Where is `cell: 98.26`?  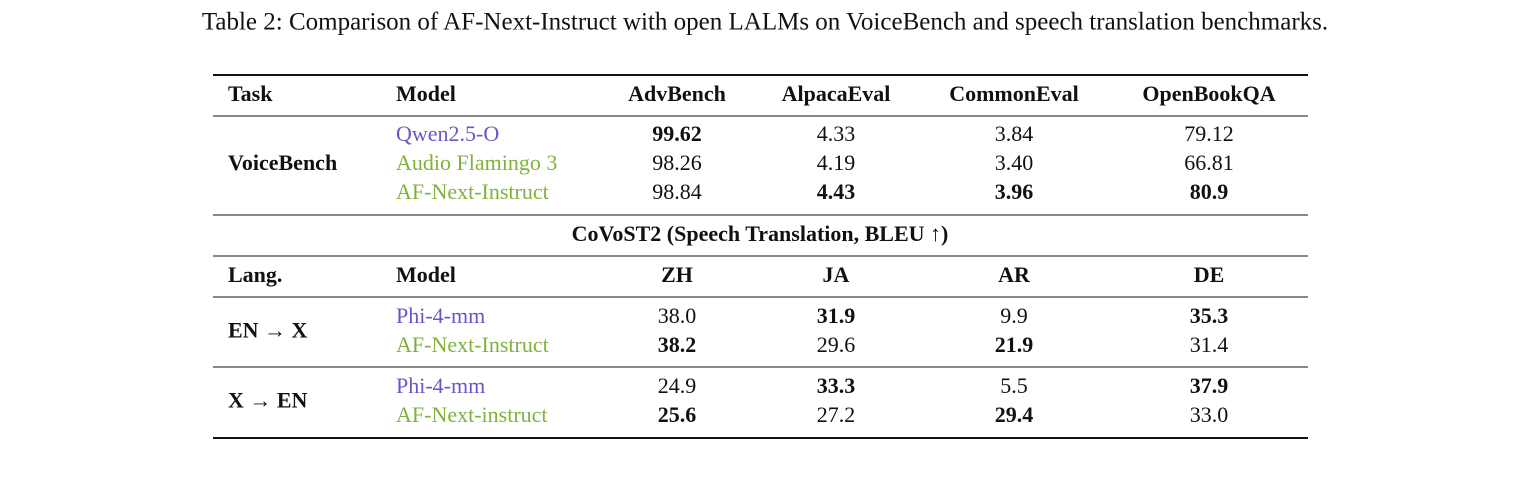 cell: 98.26 is located at coordinates (677, 162).